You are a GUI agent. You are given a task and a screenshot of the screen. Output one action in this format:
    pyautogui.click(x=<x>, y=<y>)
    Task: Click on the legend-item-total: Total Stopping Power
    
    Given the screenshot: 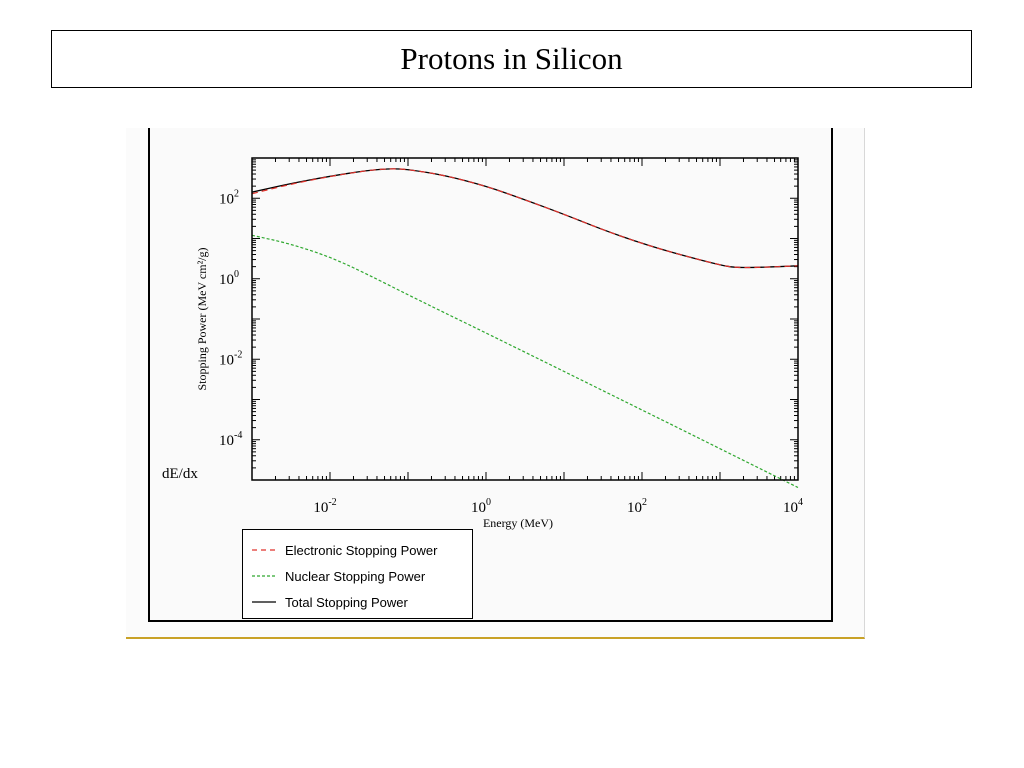 What is the action you would take?
    pyautogui.click(x=329, y=602)
    